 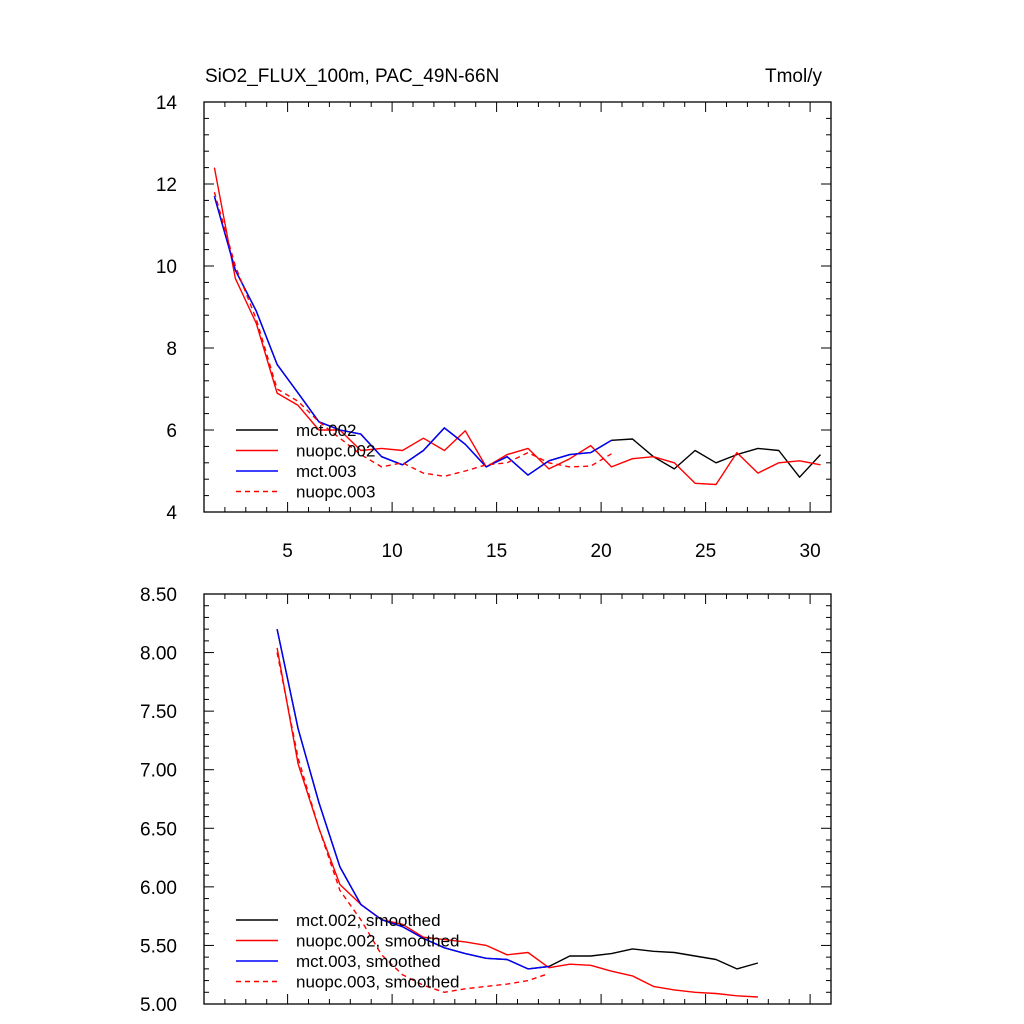 I want to click on legend-label: nuopc.002, so click(x=335, y=451).